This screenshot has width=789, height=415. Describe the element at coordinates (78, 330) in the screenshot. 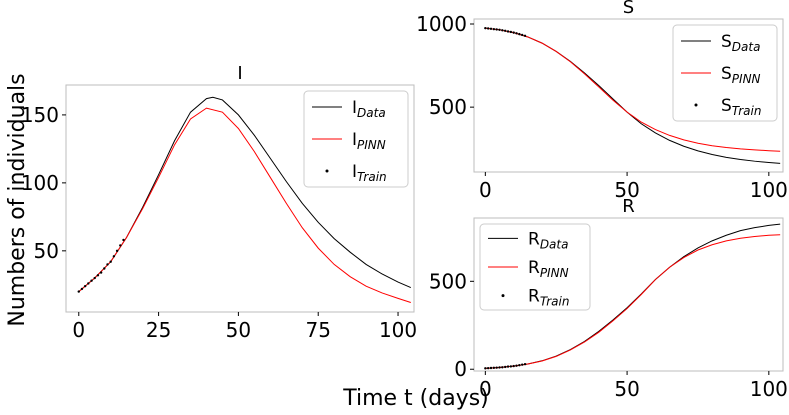

I see `x-tick-label-i-0: 0` at that location.